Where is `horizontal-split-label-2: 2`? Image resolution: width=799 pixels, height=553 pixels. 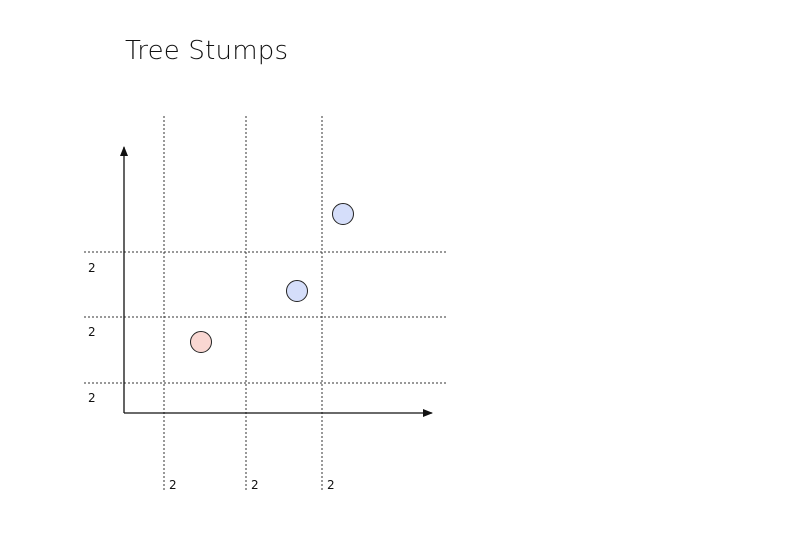
horizontal-split-label-2: 2 is located at coordinates (92, 332).